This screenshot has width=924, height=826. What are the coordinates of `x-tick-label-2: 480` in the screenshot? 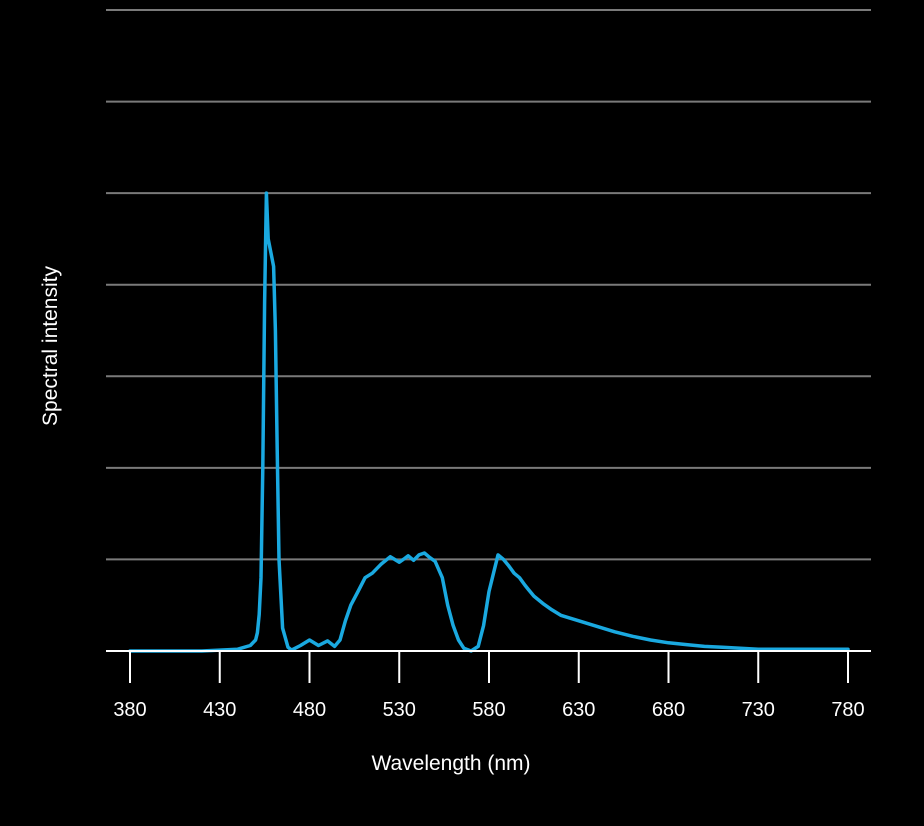 It's located at (309, 710).